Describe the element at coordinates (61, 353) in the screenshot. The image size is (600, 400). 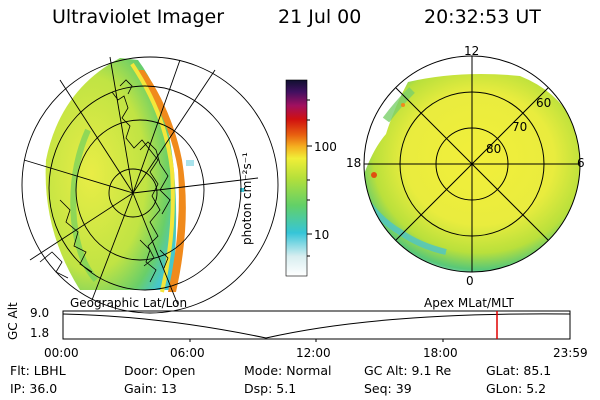
I see `x-tick-0000: 00:00` at that location.